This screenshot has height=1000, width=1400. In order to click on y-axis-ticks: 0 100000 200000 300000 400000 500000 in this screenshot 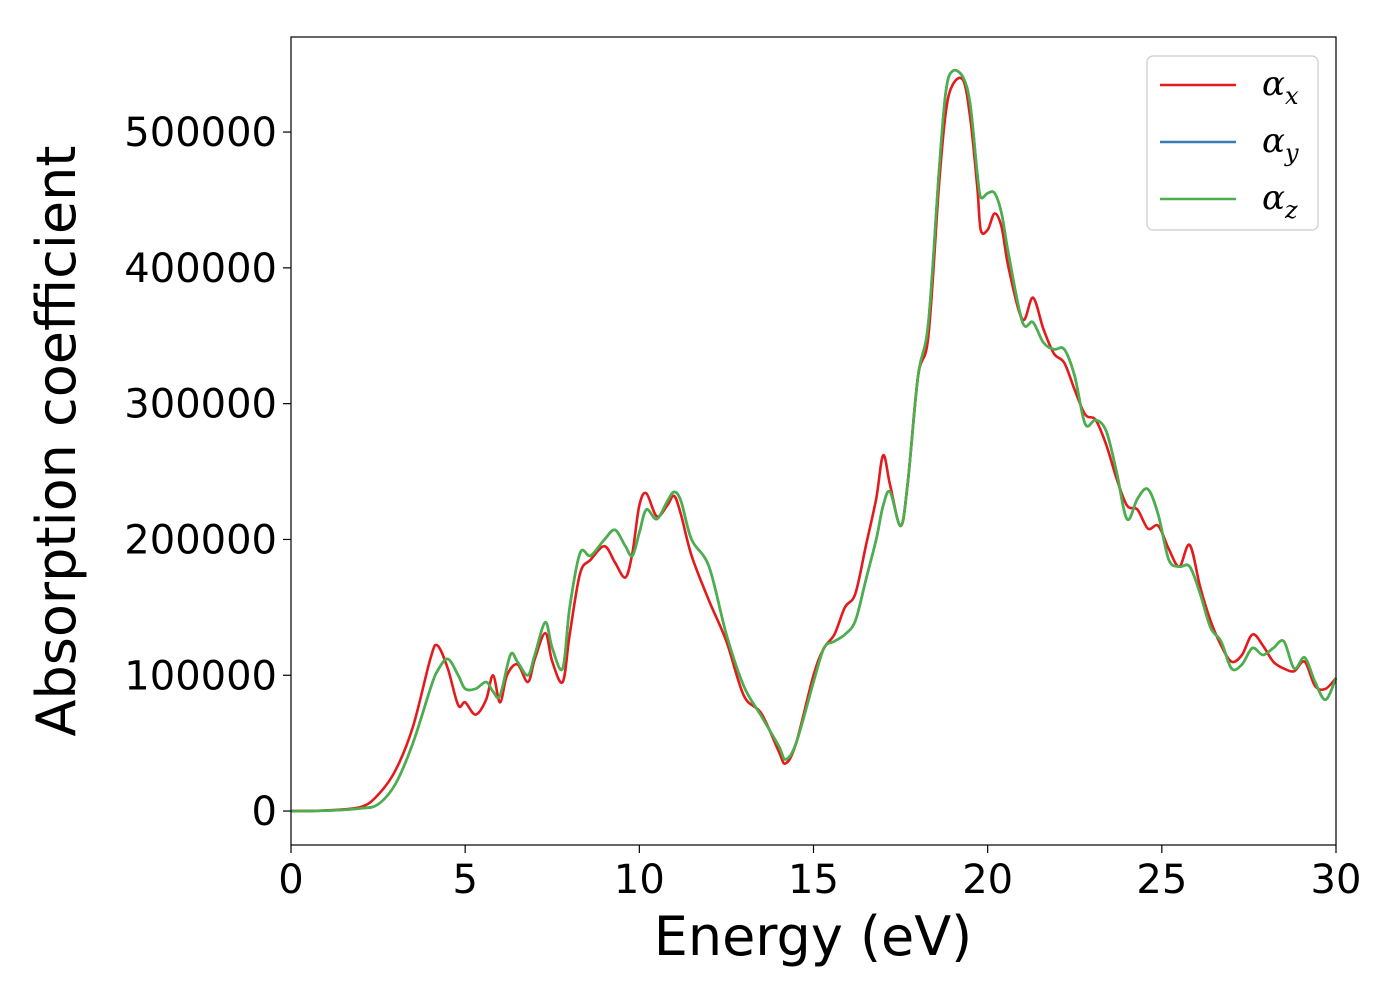, I will do `click(207, 472)`.